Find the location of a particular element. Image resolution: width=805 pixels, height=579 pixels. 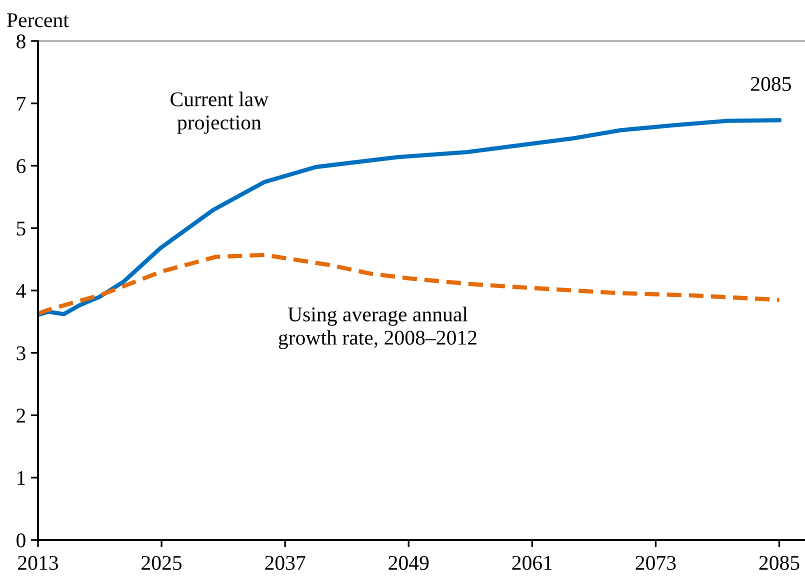

x-tick-label: 2061 is located at coordinates (532, 563).